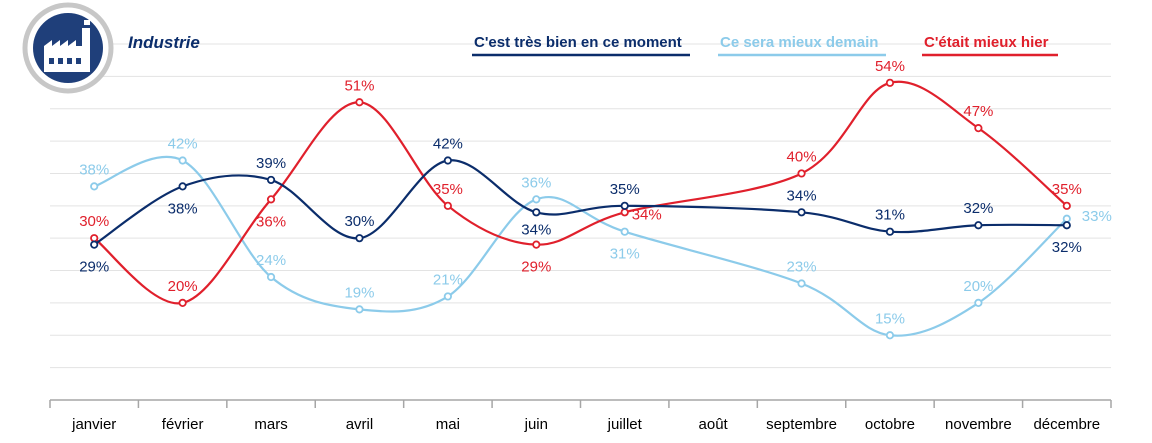 The width and height of the screenshot is (1152, 443). What do you see at coordinates (714, 424) in the screenshot?
I see `x-tick-label: août` at bounding box center [714, 424].